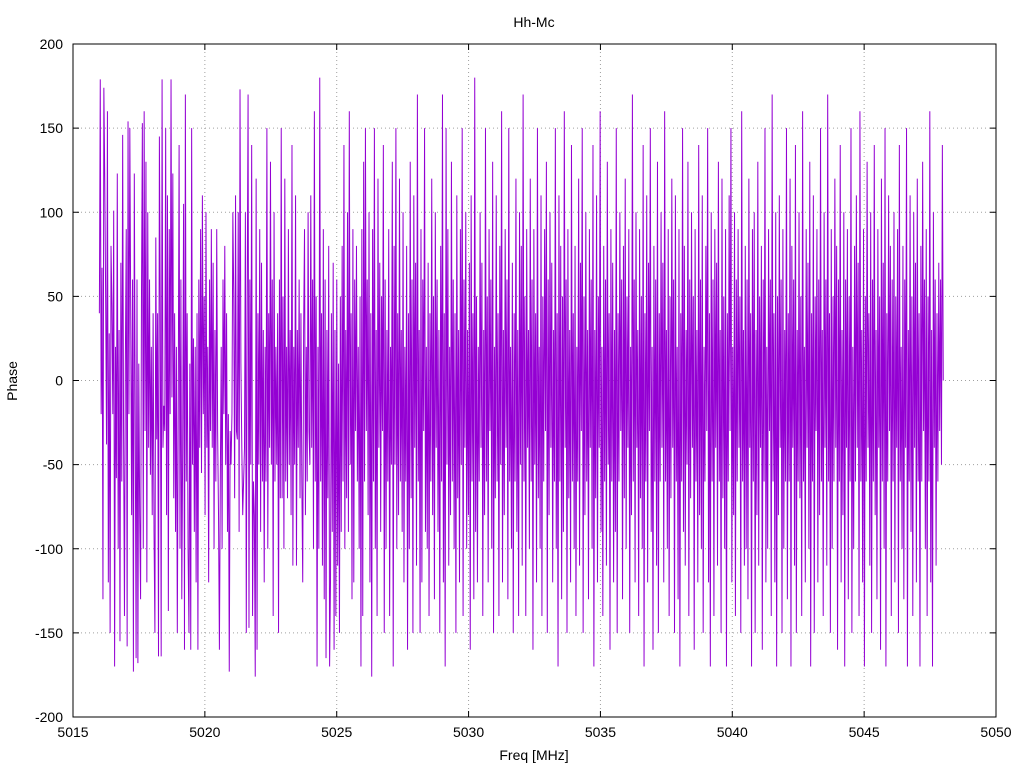  Describe the element at coordinates (12, 381) in the screenshot. I see `y-axis-label: Phase` at that location.